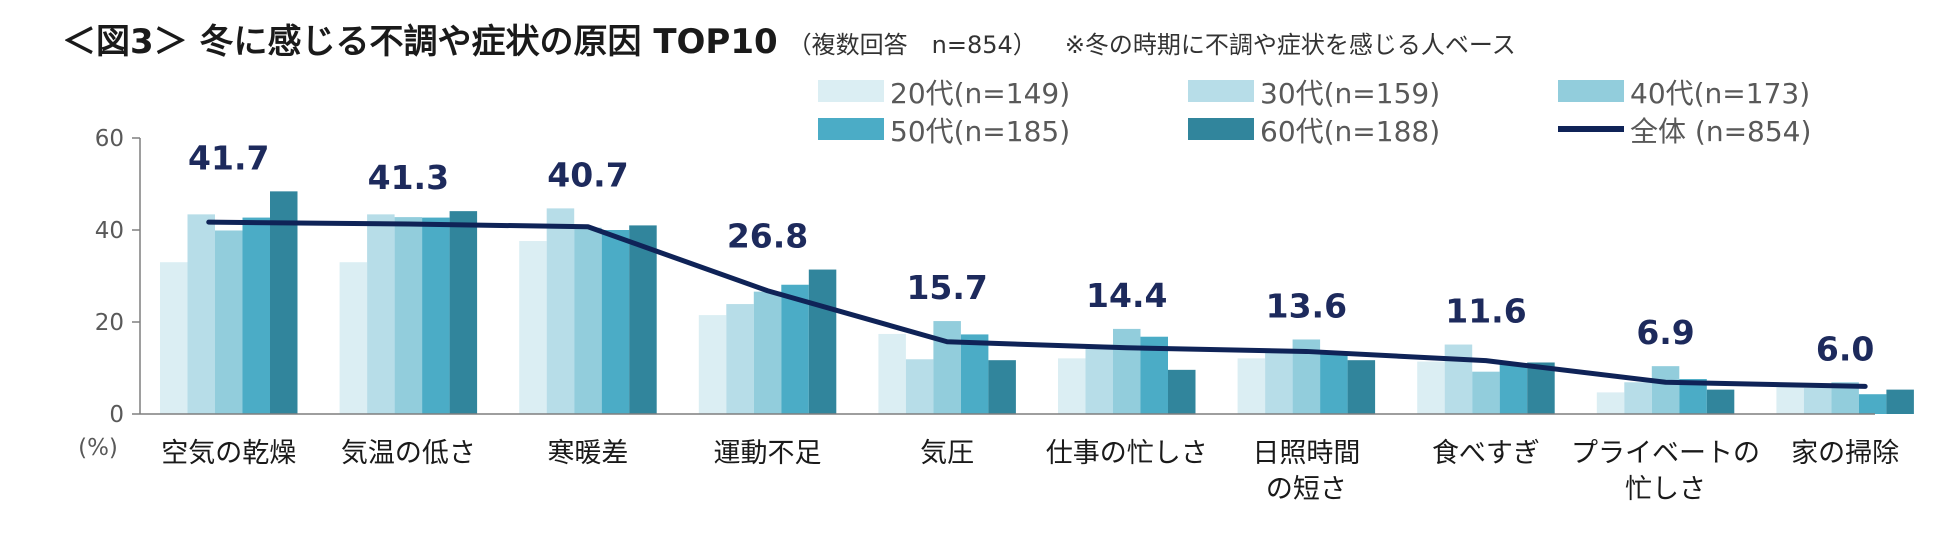  What do you see at coordinates (947, 453) in the screenshot?
I see `category-label-5: 気圧` at bounding box center [947, 453].